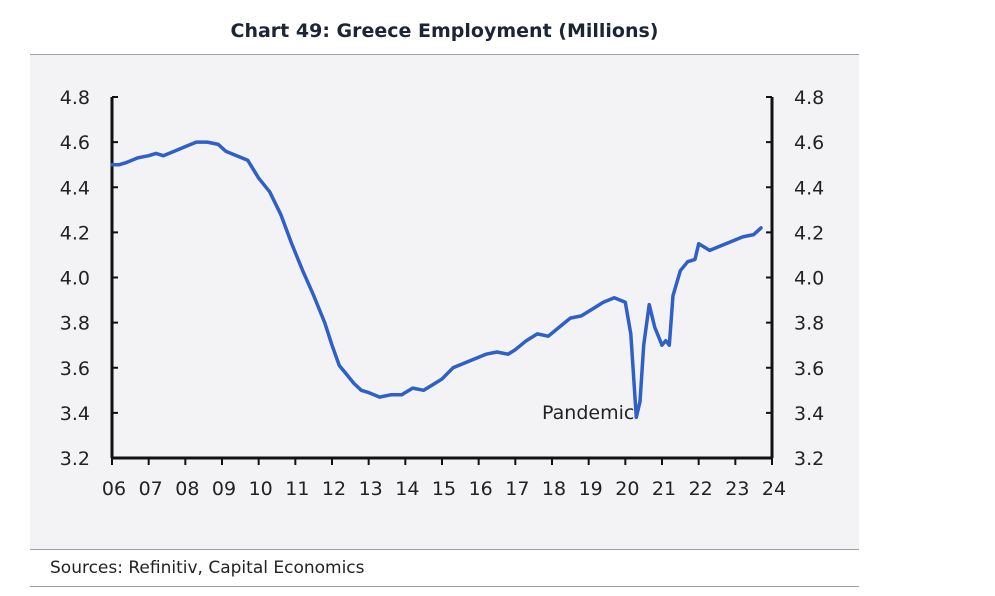  What do you see at coordinates (809, 414) in the screenshot?
I see `right-y-tick-label: 3.4` at bounding box center [809, 414].